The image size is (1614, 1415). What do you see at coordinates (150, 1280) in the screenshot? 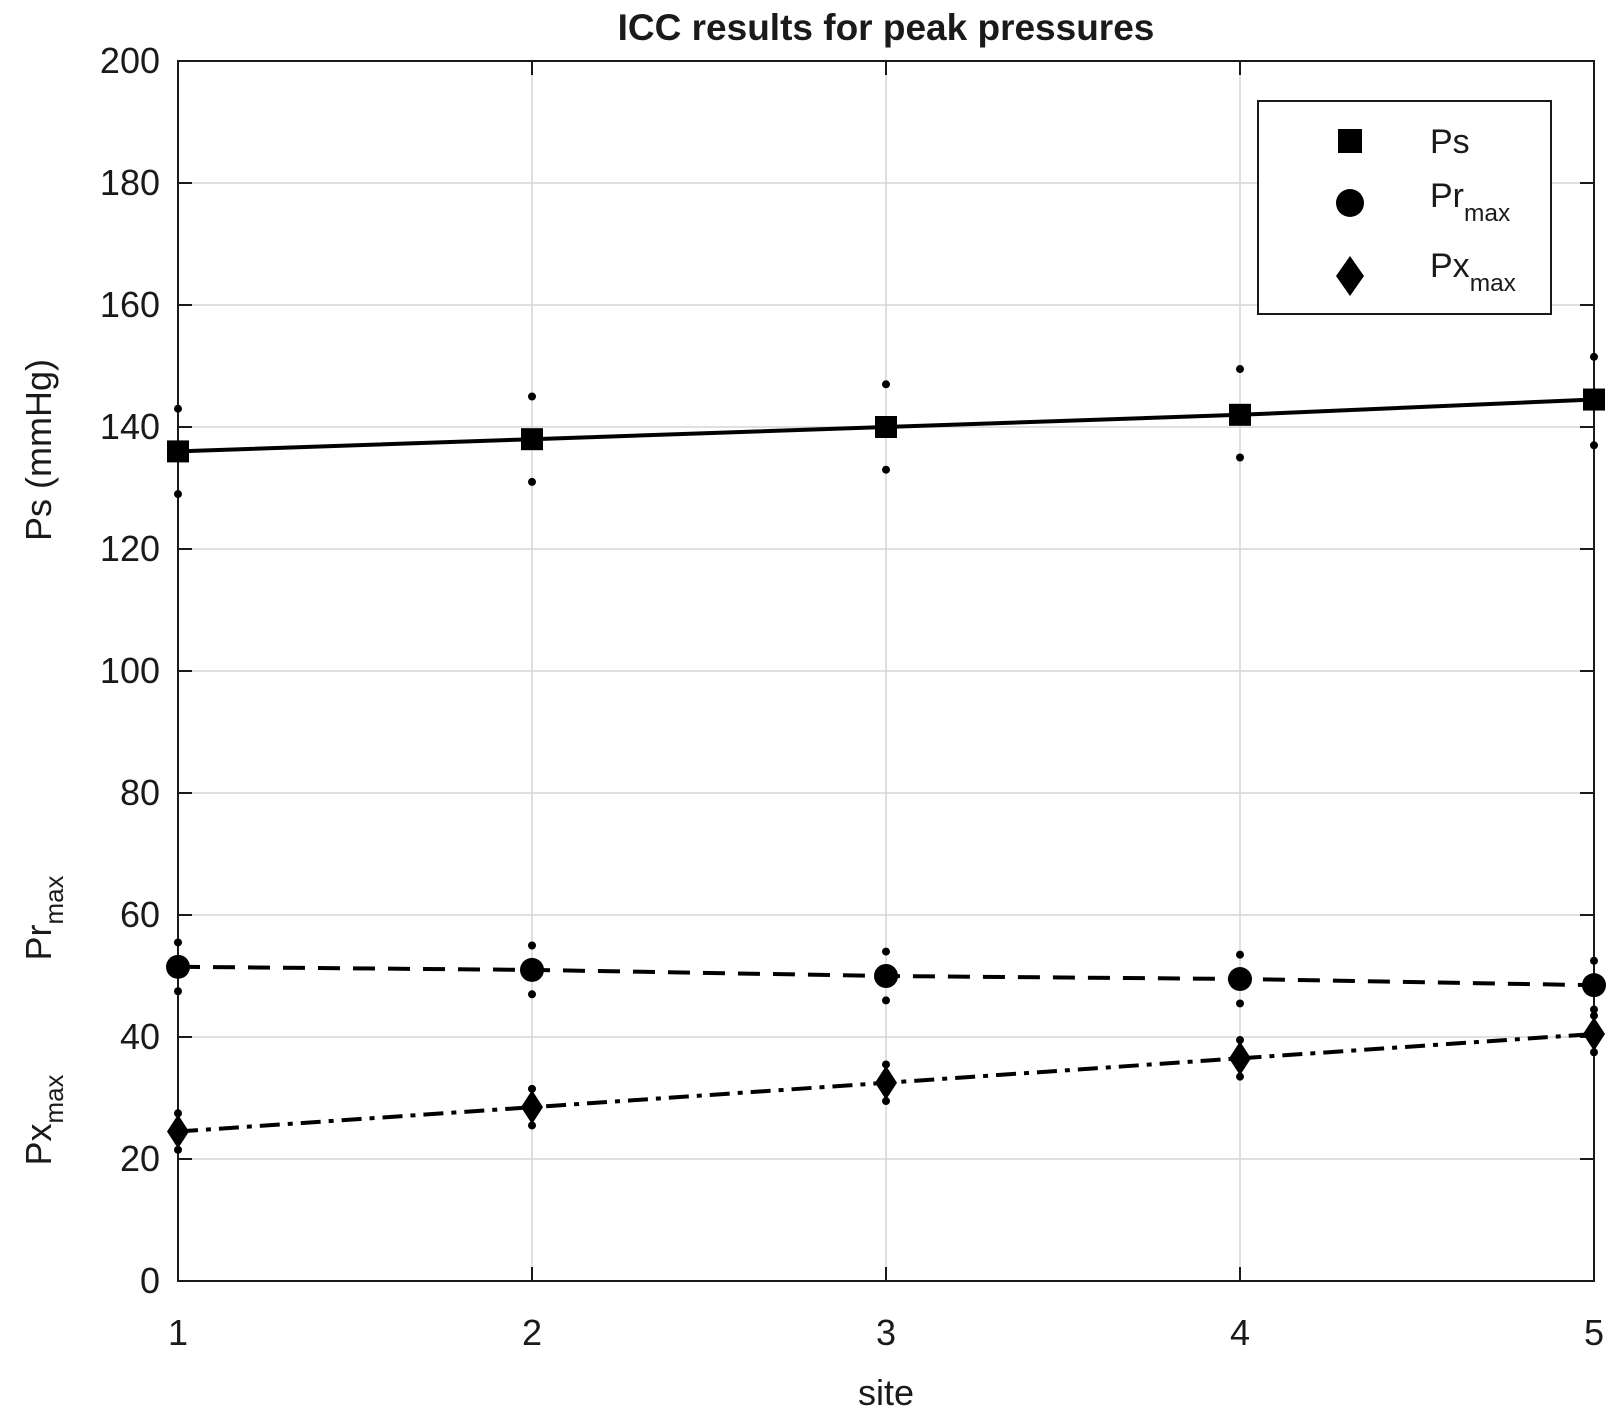
I see `y-tick-label-0: 0` at bounding box center [150, 1280].